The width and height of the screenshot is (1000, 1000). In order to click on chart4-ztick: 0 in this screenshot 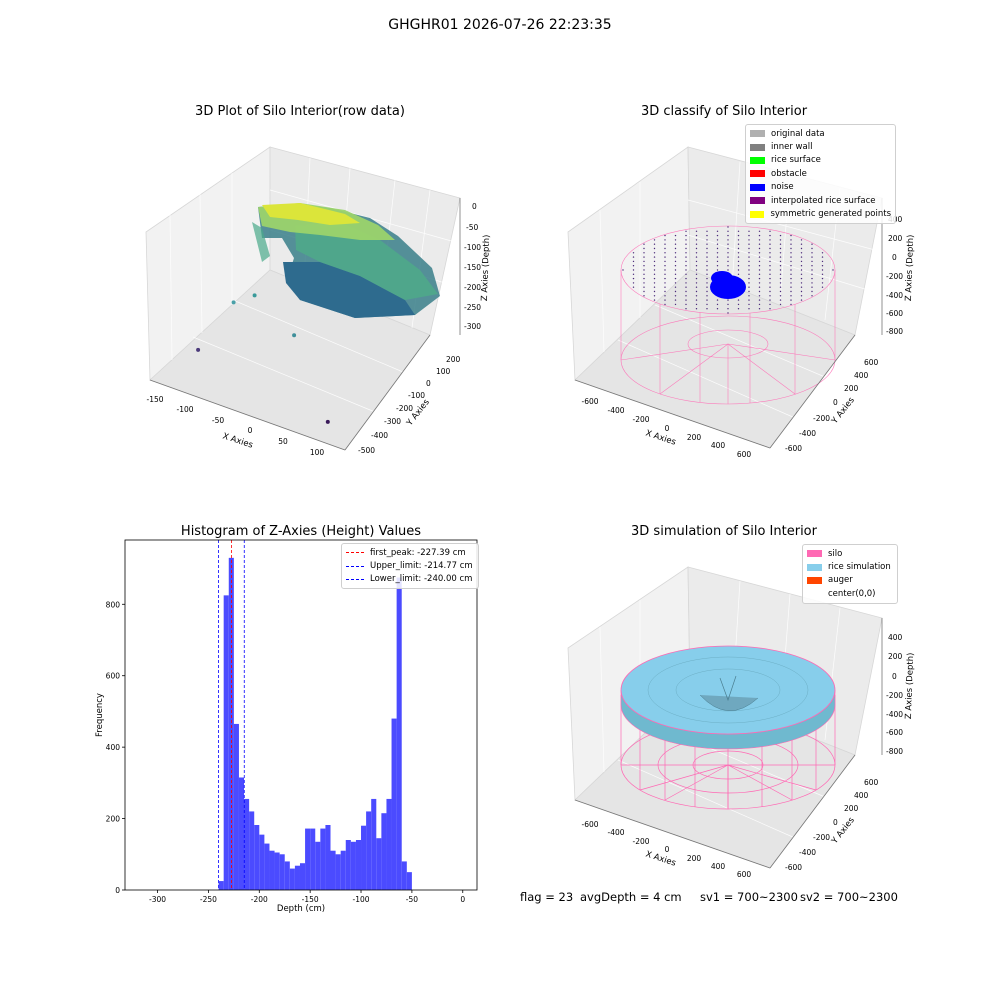, I will do `click(894, 676)`.